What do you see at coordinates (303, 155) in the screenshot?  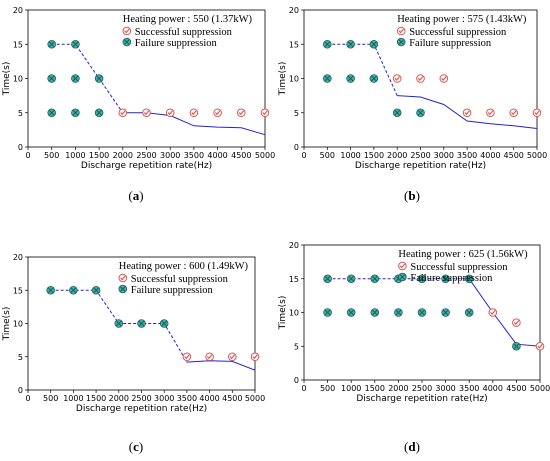 I see `x-tick-label: 0` at bounding box center [303, 155].